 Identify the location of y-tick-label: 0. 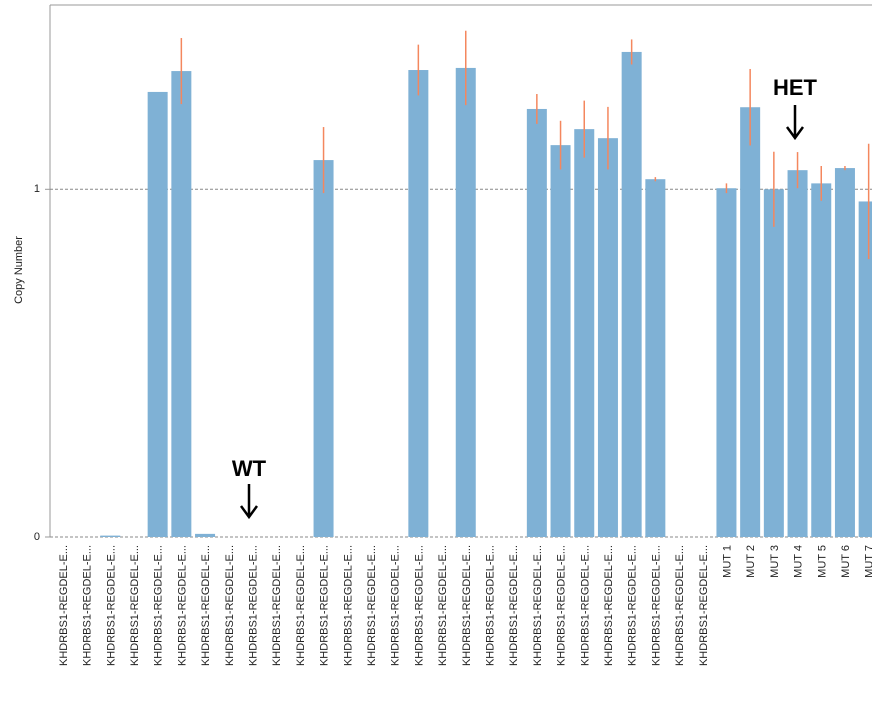
(37, 537).